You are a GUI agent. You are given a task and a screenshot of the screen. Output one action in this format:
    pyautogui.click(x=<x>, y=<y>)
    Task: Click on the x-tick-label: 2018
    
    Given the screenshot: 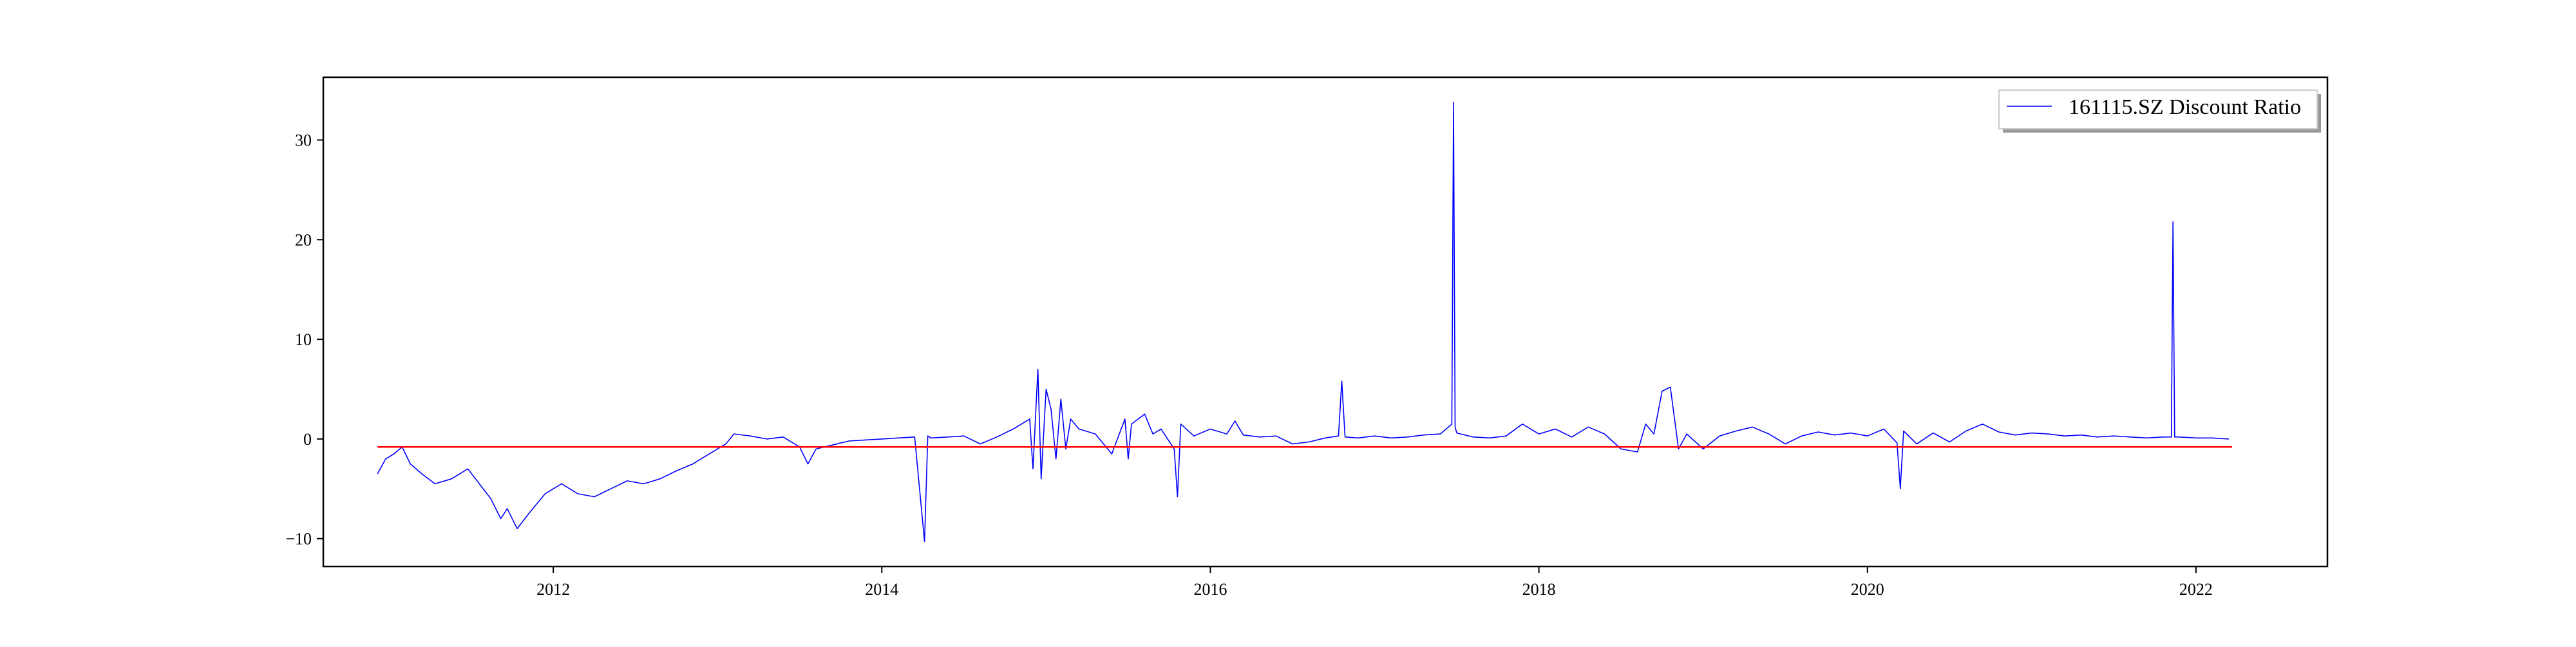 What is the action you would take?
    pyautogui.click(x=1539, y=590)
    